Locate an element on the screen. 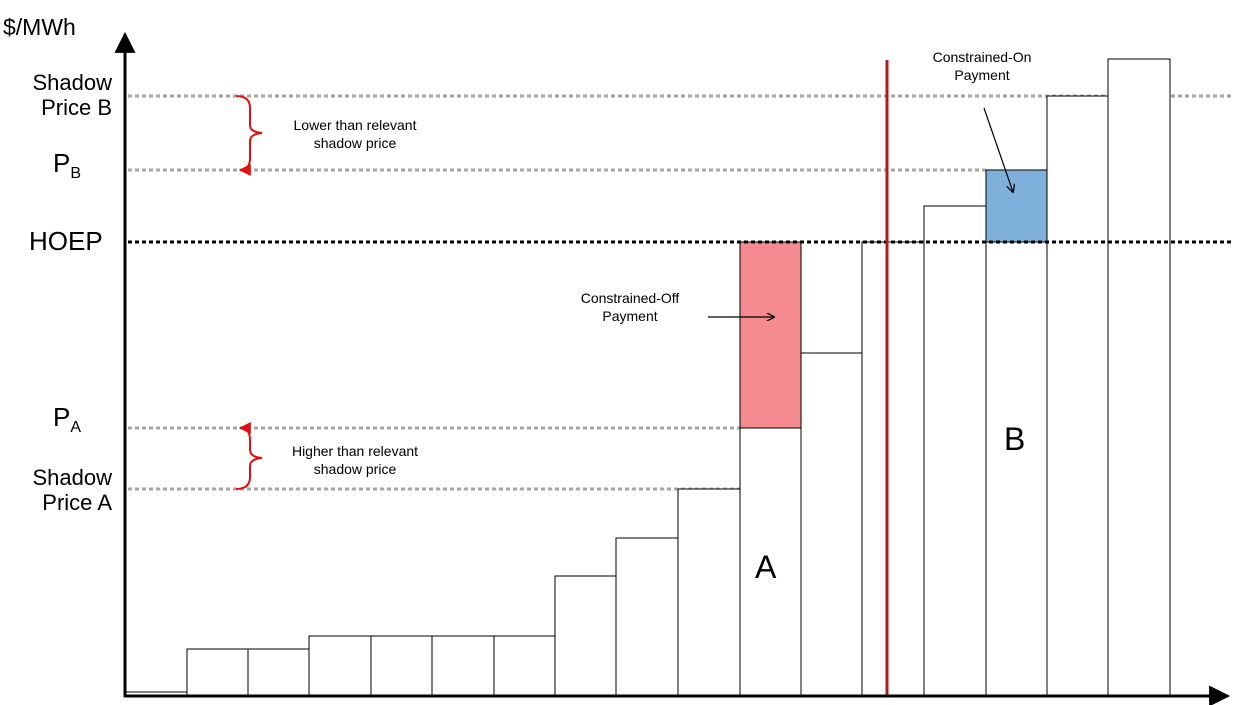  supply-bar-b is located at coordinates (1016, 469).